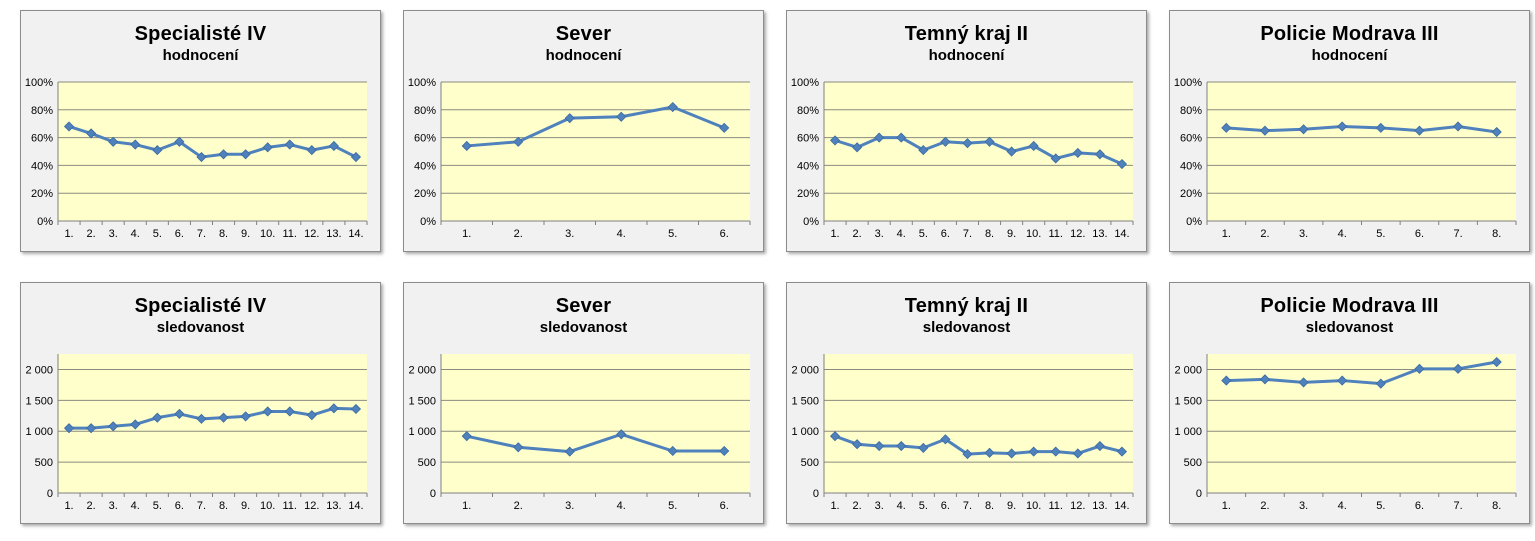  Describe the element at coordinates (583, 306) in the screenshot. I see `chart-title: Sever` at that location.